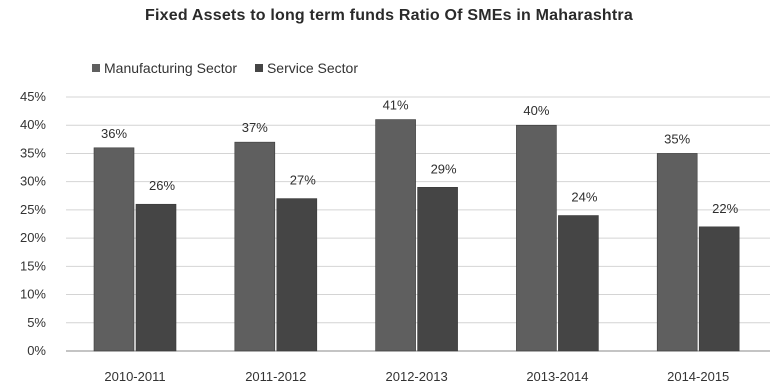  I want to click on x-category-label: 2012-2013, so click(417, 376).